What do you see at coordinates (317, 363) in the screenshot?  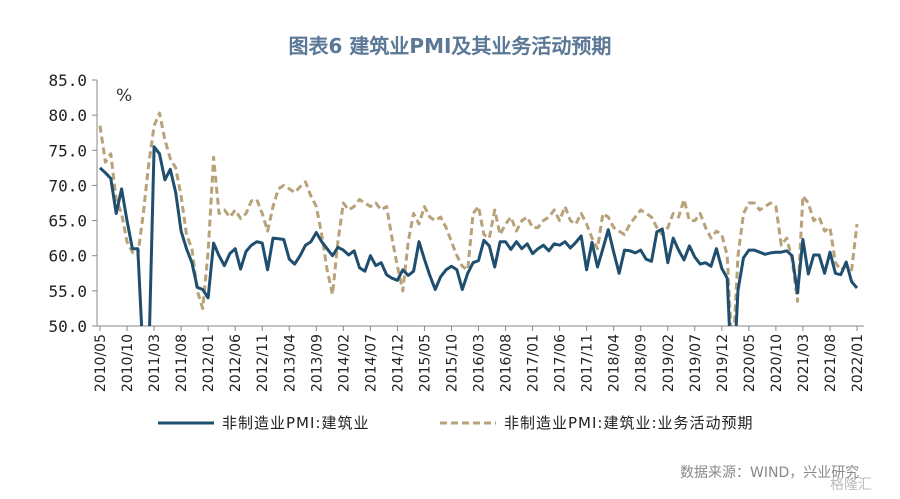 I see `x-tick-label: 2013/09` at bounding box center [317, 363].